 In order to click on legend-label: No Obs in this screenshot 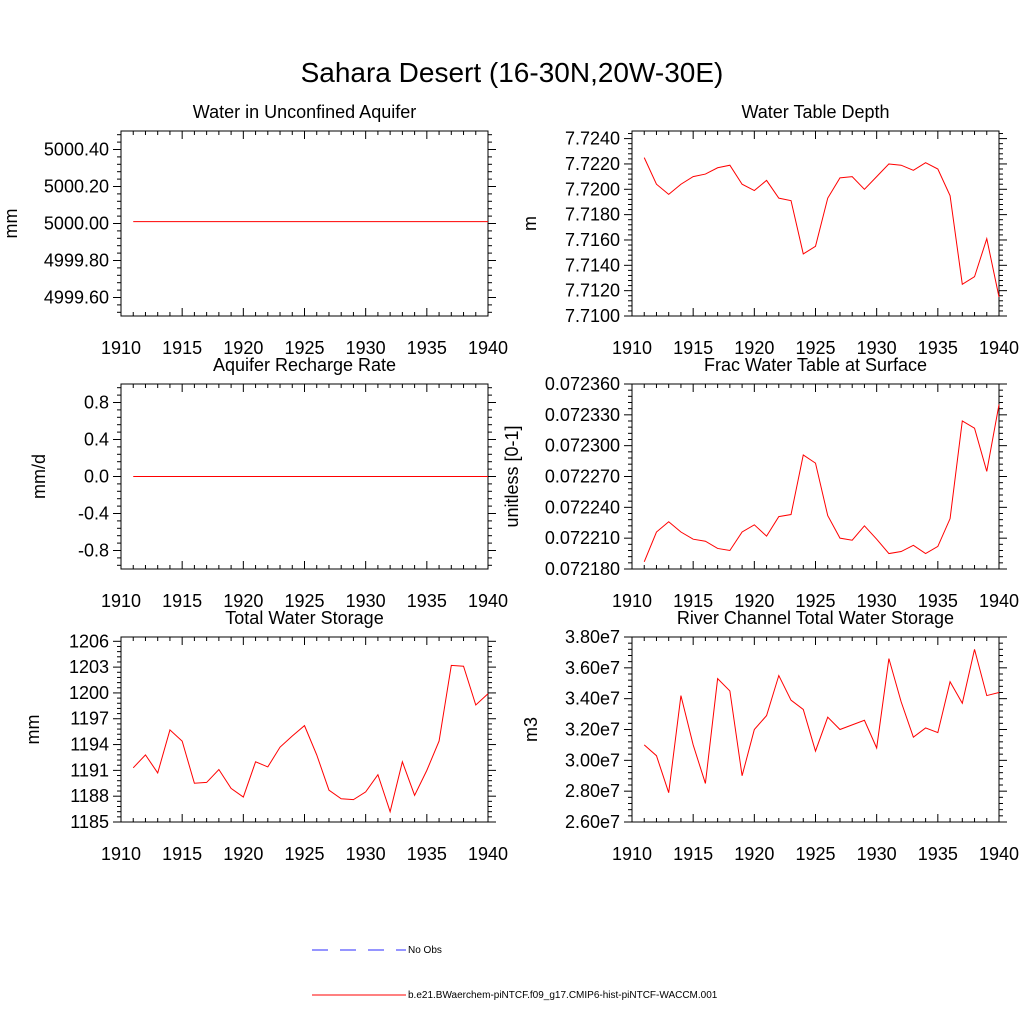, I will do `click(425, 950)`.